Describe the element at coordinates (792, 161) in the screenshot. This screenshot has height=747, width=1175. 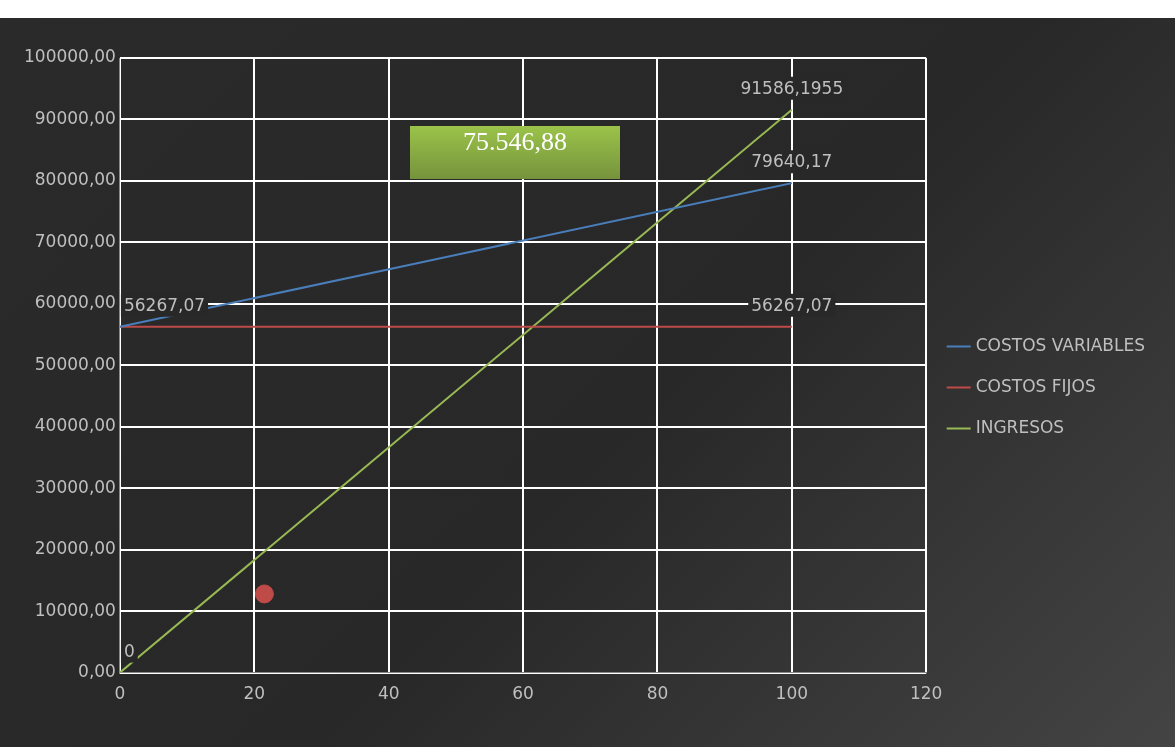
I see `data-label: 79640,17` at that location.